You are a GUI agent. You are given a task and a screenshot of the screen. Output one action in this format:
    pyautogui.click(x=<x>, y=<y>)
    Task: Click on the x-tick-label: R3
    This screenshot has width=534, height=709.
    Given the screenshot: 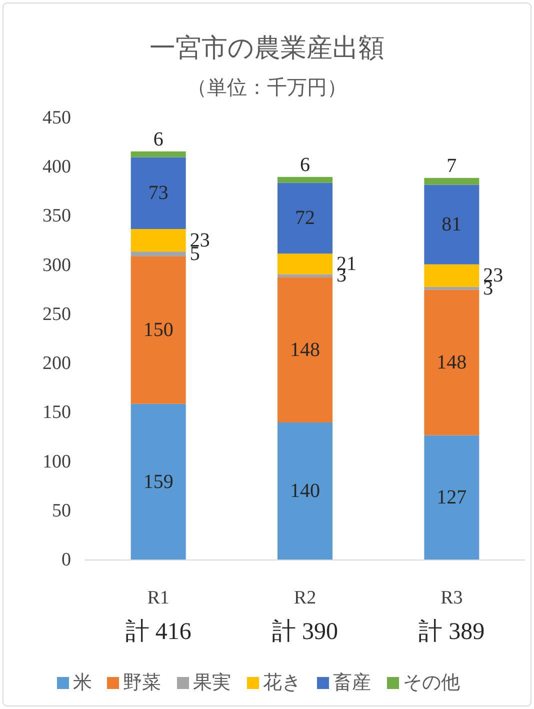 What is the action you would take?
    pyautogui.click(x=451, y=598)
    